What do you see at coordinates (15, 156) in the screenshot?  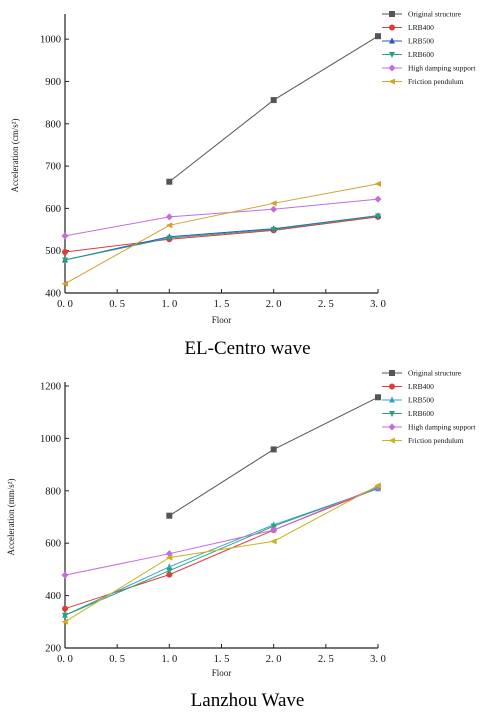 I see `y-axis-label: Acceleration (cm/s²)` at bounding box center [15, 156].